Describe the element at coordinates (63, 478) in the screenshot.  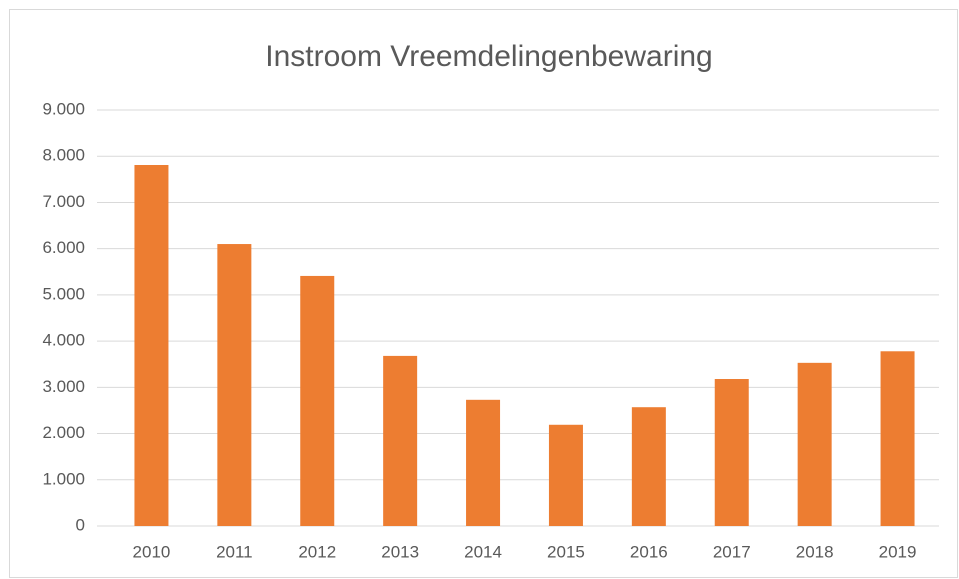
I see `y-tick-label: 1.000` at that location.